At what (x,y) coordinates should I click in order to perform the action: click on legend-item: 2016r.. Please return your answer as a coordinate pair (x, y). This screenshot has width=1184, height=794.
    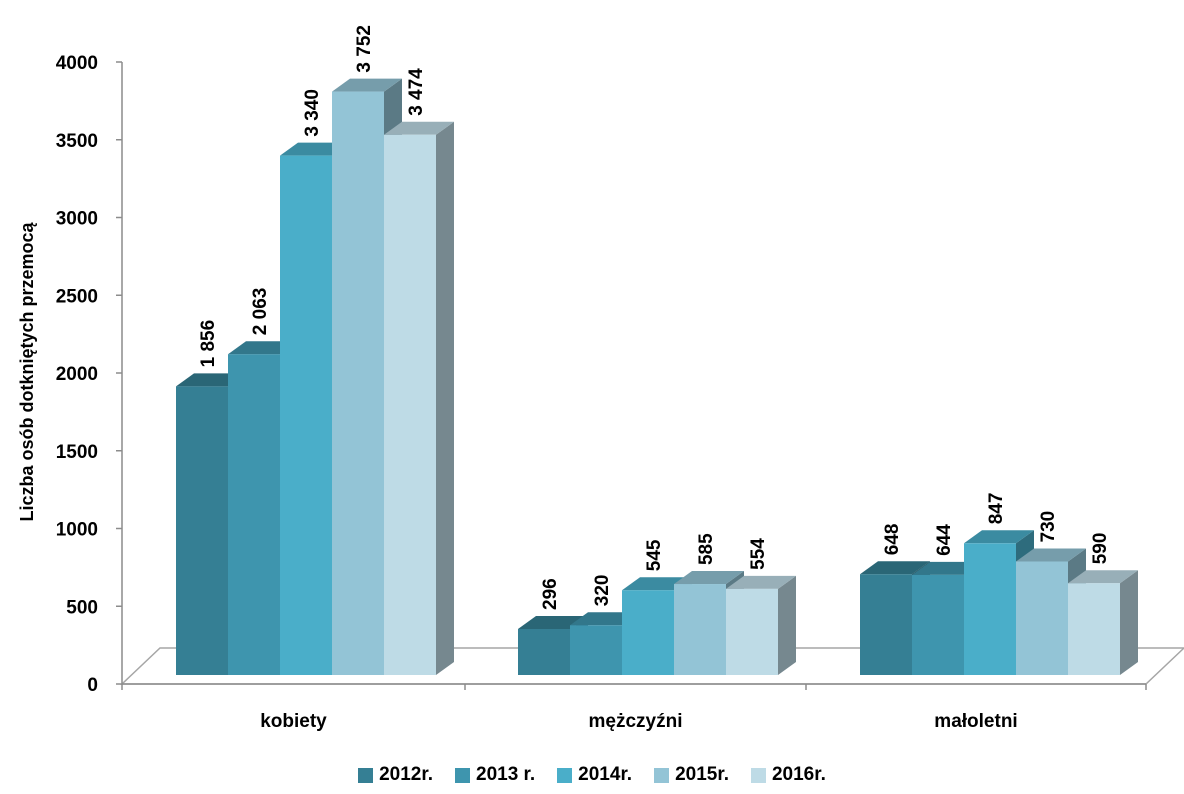
    Looking at the image, I should click on (788, 775).